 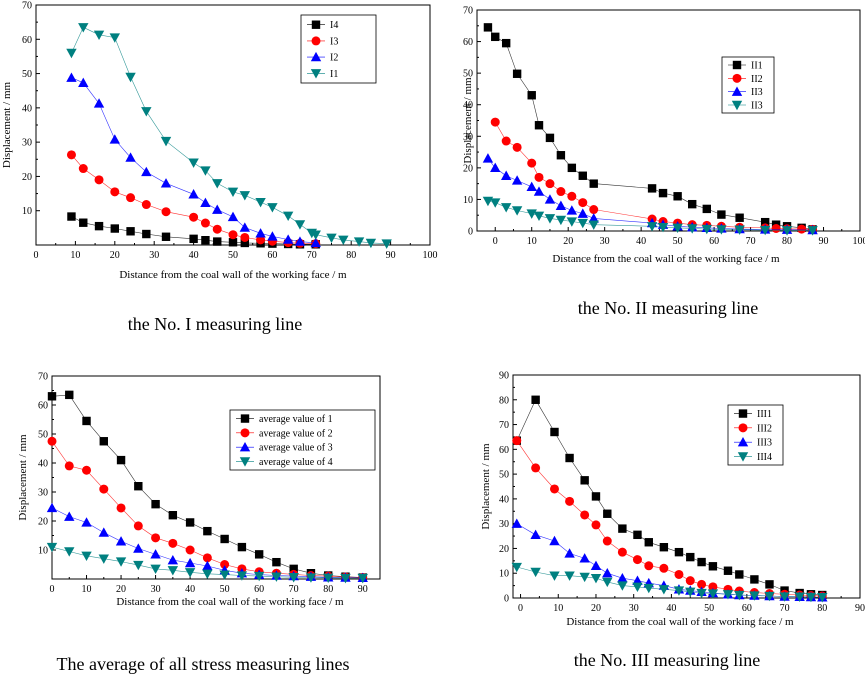 What do you see at coordinates (504, 400) in the screenshot?
I see `y-tick-label: 80` at bounding box center [504, 400].